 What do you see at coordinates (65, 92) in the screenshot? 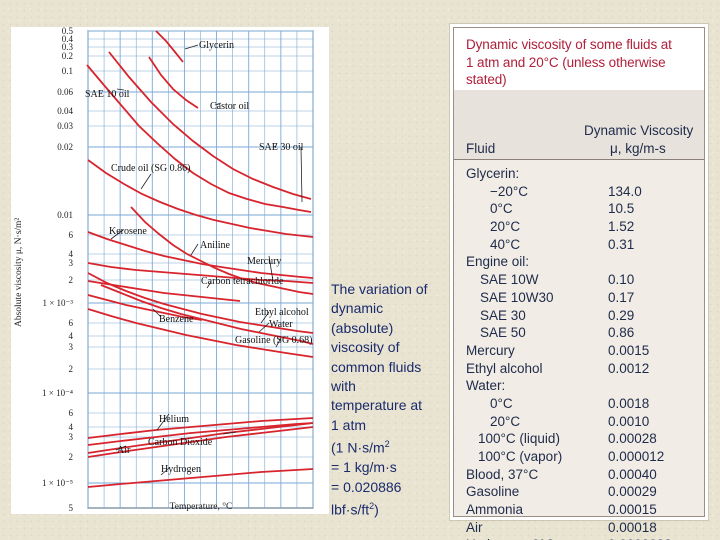
I see `y-tick-label: 0.06` at bounding box center [65, 92].